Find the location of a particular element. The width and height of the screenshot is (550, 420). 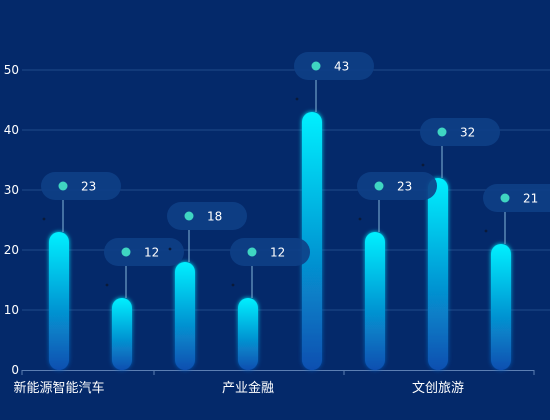

data-label: 43 is located at coordinates (341, 67).